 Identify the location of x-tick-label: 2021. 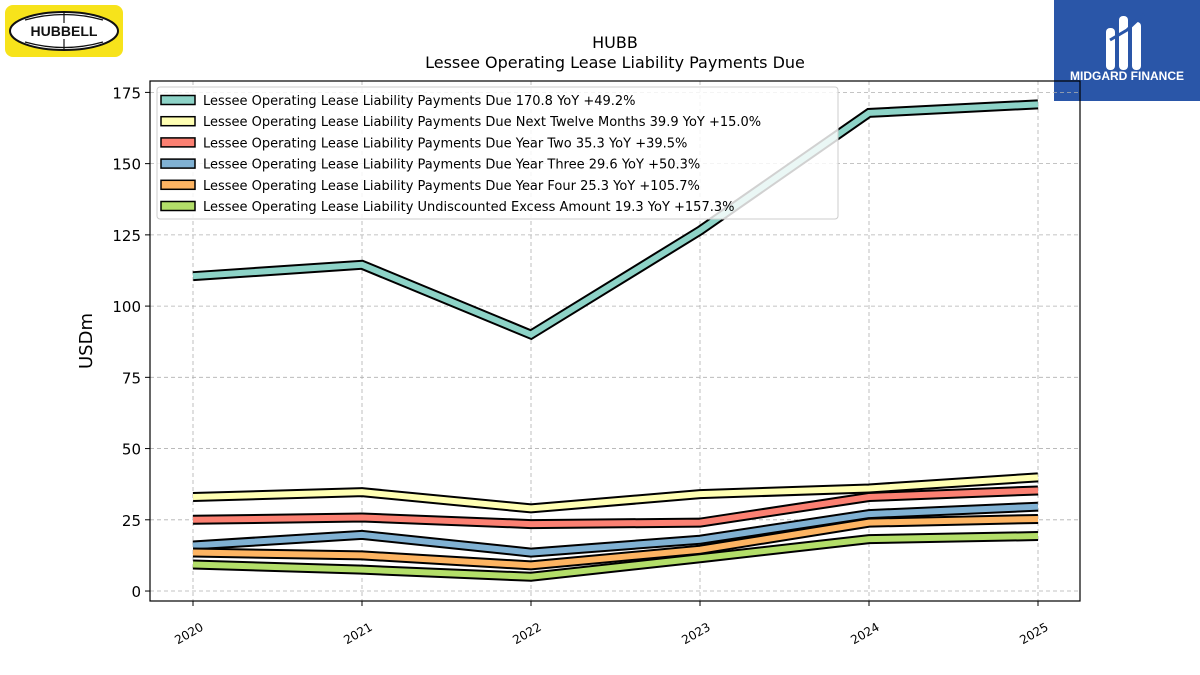
(357, 633).